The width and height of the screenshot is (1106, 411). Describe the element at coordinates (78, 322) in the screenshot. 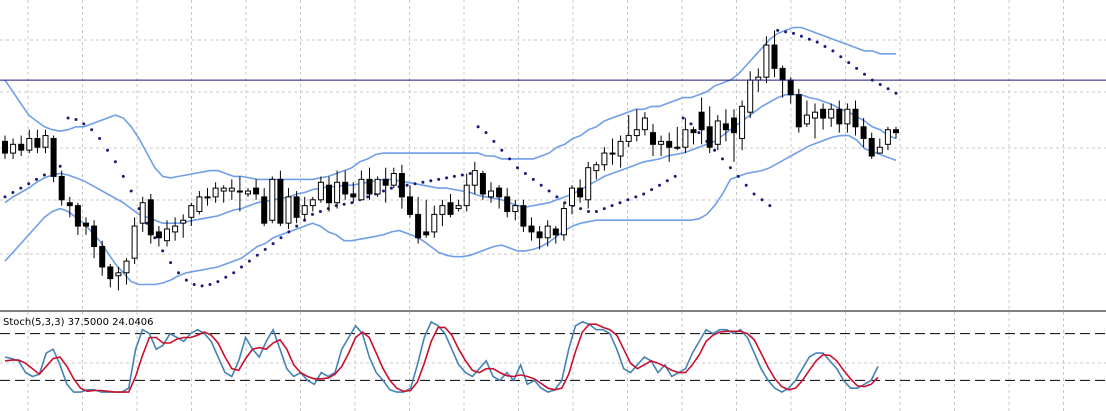

I see `stochastic-label: Stoch(5,3,3) 37.5000 24.0406` at that location.